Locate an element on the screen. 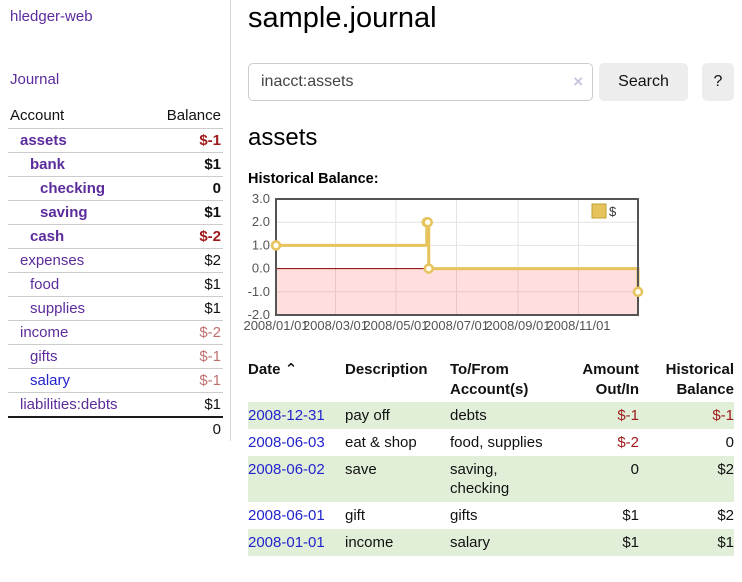 Image resolution: width=742 pixels, height=582 pixels. search-input is located at coordinates (421, 81).